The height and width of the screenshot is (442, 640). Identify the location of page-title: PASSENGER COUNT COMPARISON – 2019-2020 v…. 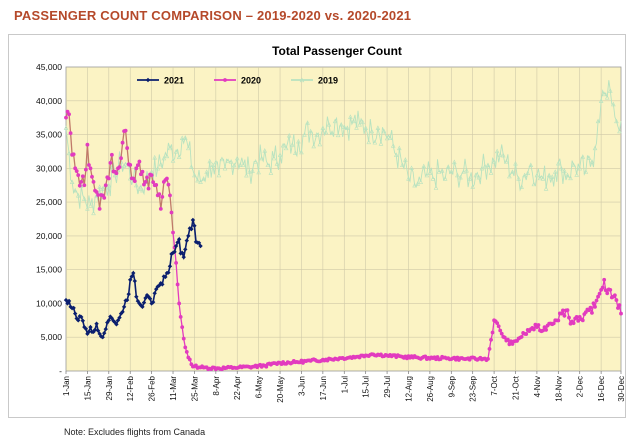
(213, 15).